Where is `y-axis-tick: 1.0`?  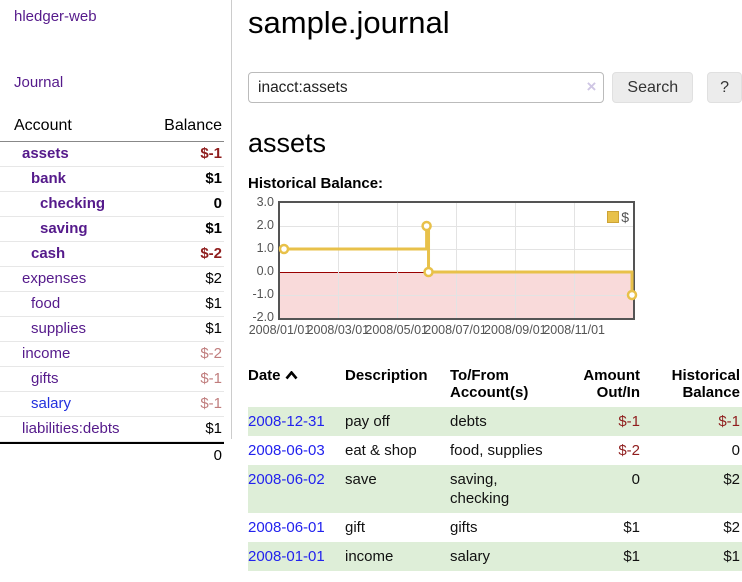 y-axis-tick: 1.0 is located at coordinates (265, 248).